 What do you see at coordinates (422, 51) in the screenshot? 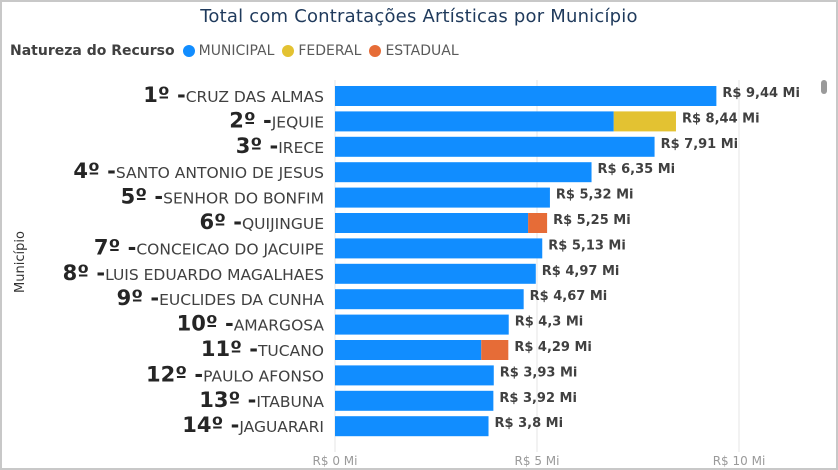
I see `legend-label-estadual: ESTADUAL` at bounding box center [422, 51].